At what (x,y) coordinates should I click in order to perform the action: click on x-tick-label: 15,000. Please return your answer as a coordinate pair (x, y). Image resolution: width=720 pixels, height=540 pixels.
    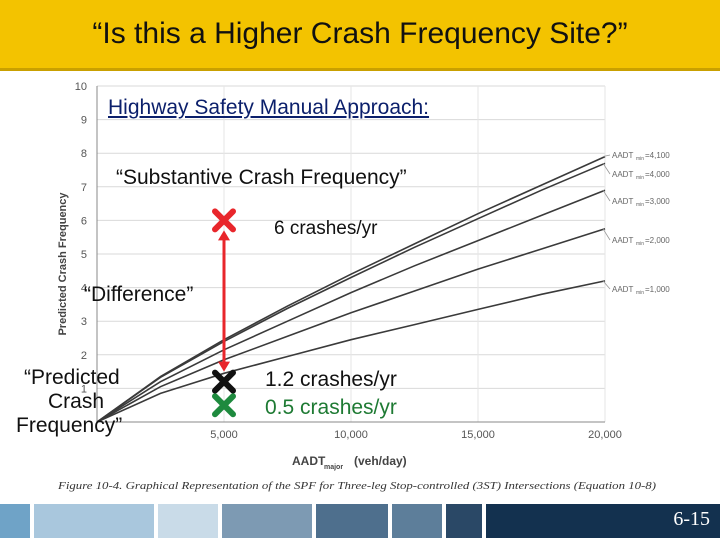
    Looking at the image, I should click on (478, 435).